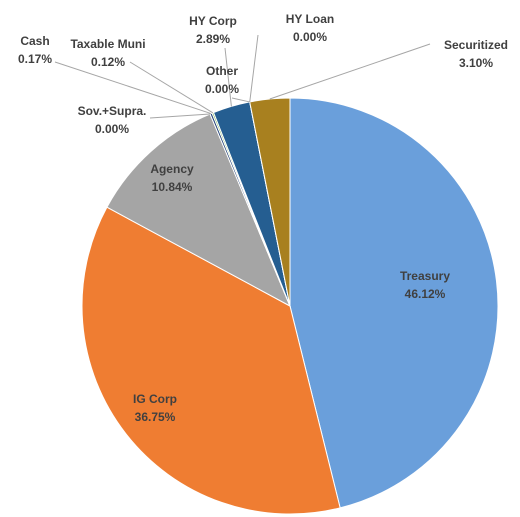 The width and height of the screenshot is (520, 517). Describe the element at coordinates (35, 59) in the screenshot. I see `slice-value-label: 0.17%` at that location.